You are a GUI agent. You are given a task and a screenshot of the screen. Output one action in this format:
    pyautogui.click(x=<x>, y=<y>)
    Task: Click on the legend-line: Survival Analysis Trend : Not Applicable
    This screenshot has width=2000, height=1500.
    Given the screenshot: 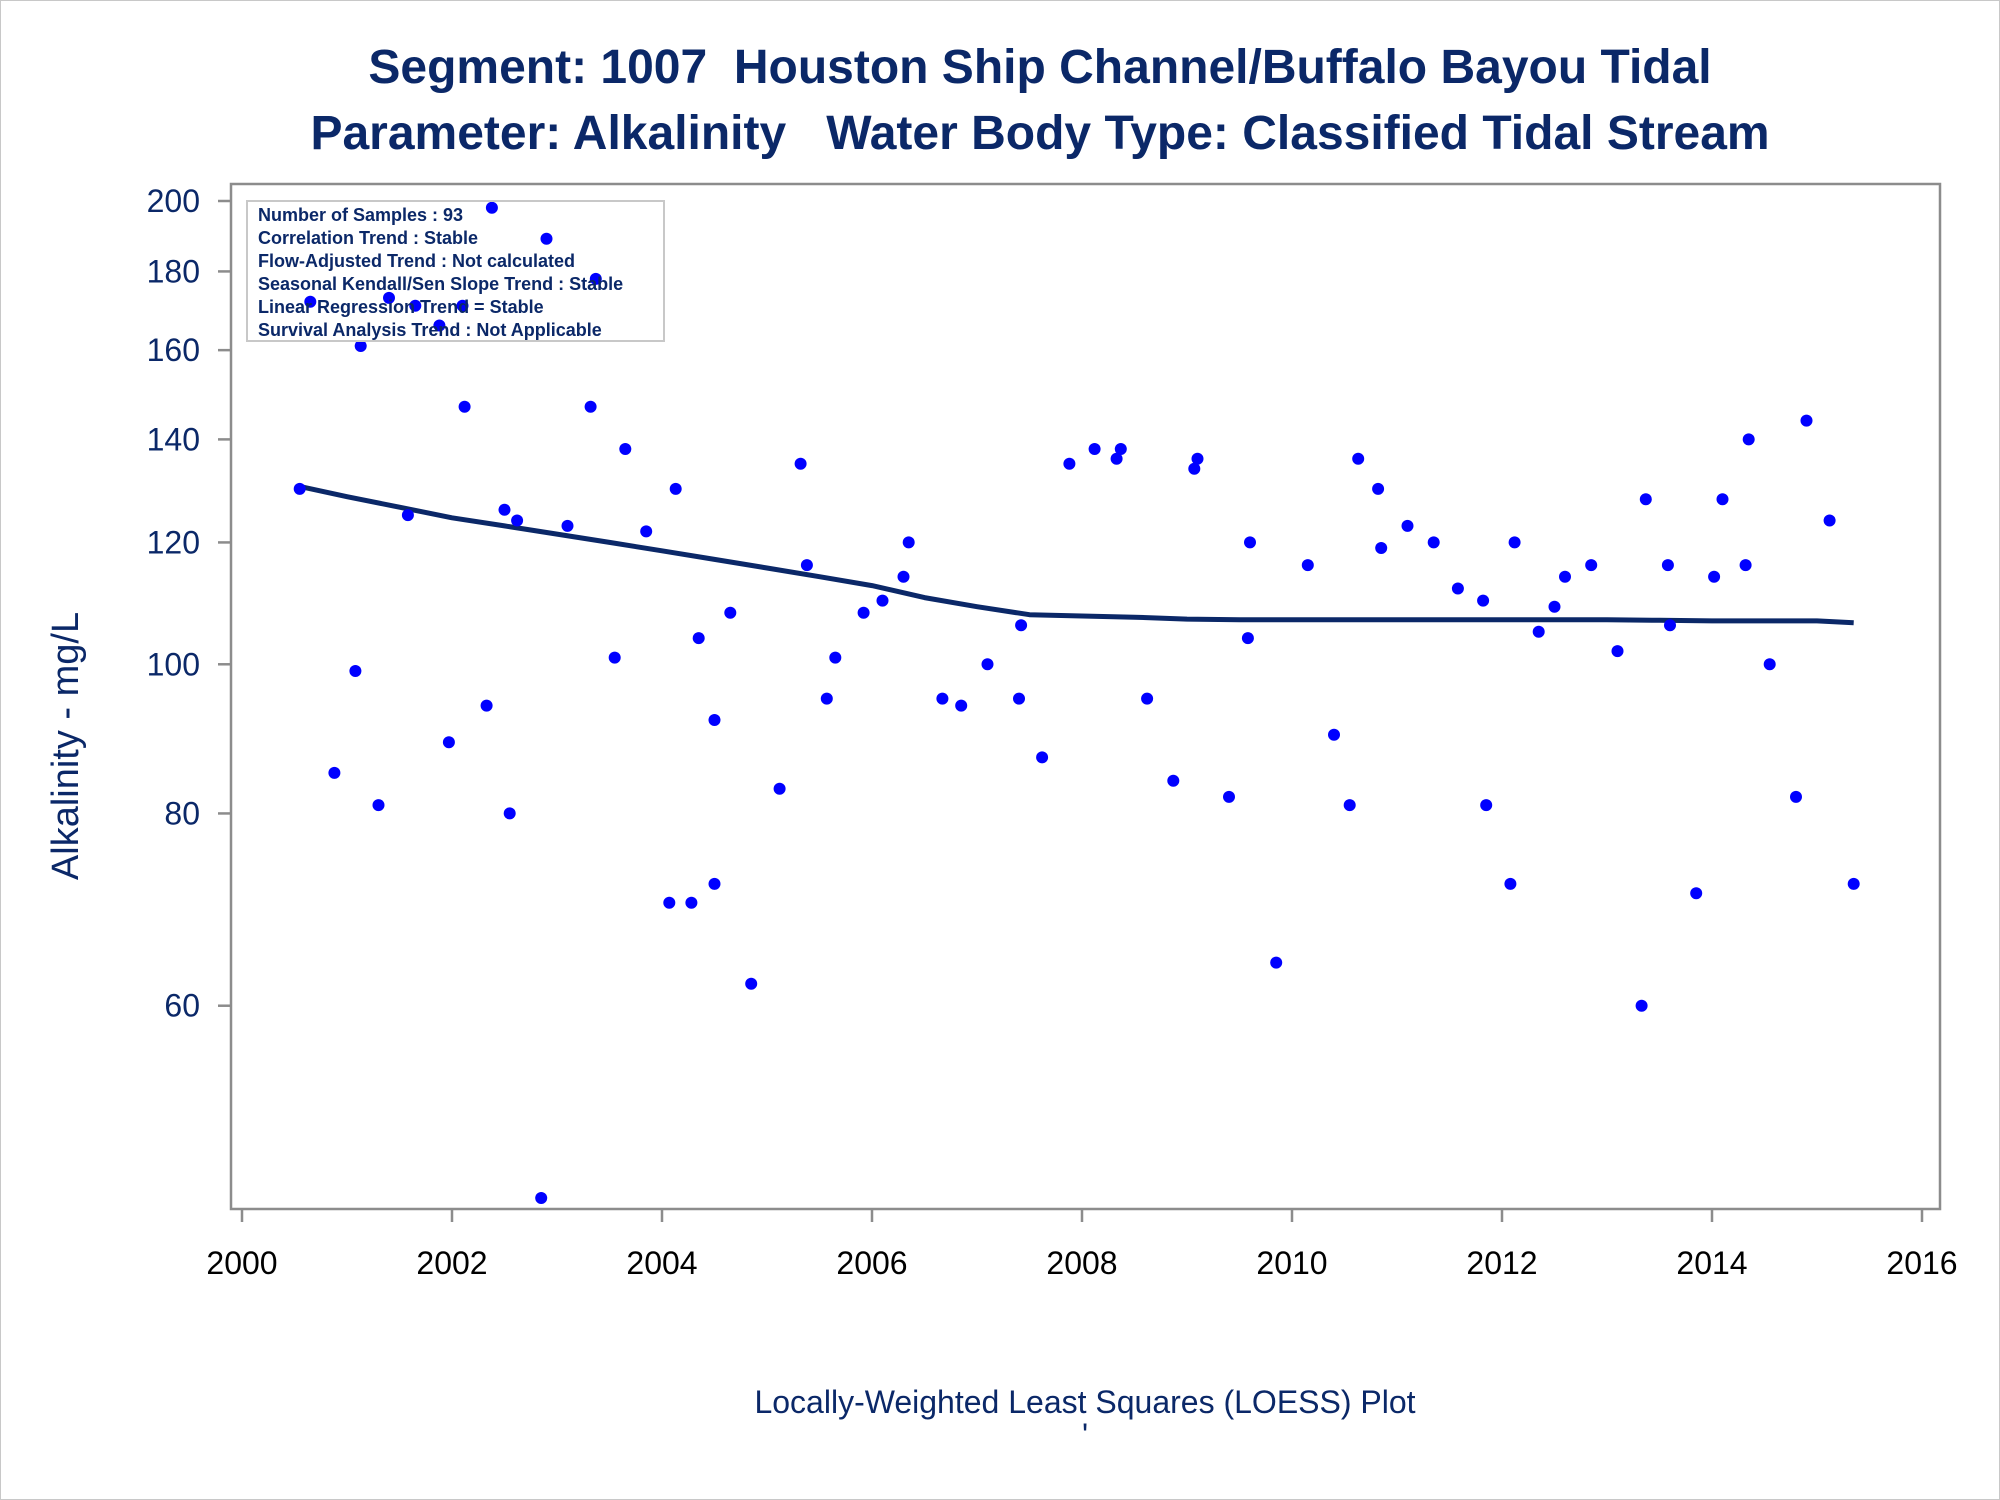 What is the action you would take?
    pyautogui.click(x=430, y=330)
    